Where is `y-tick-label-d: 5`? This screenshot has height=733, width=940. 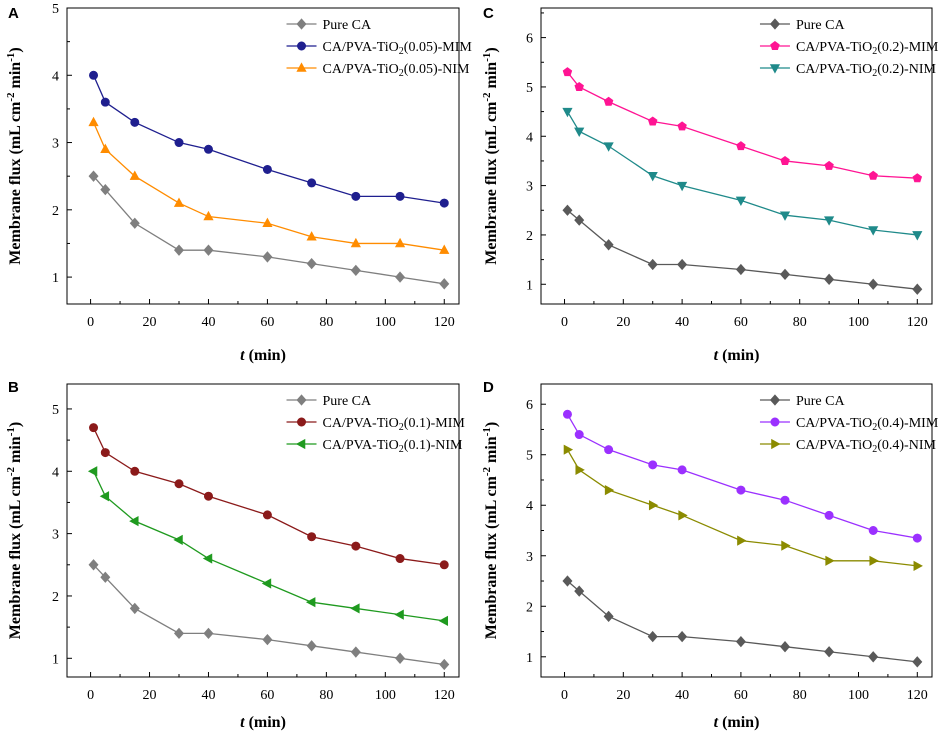 y-tick-label-d: 5 is located at coordinates (529, 456).